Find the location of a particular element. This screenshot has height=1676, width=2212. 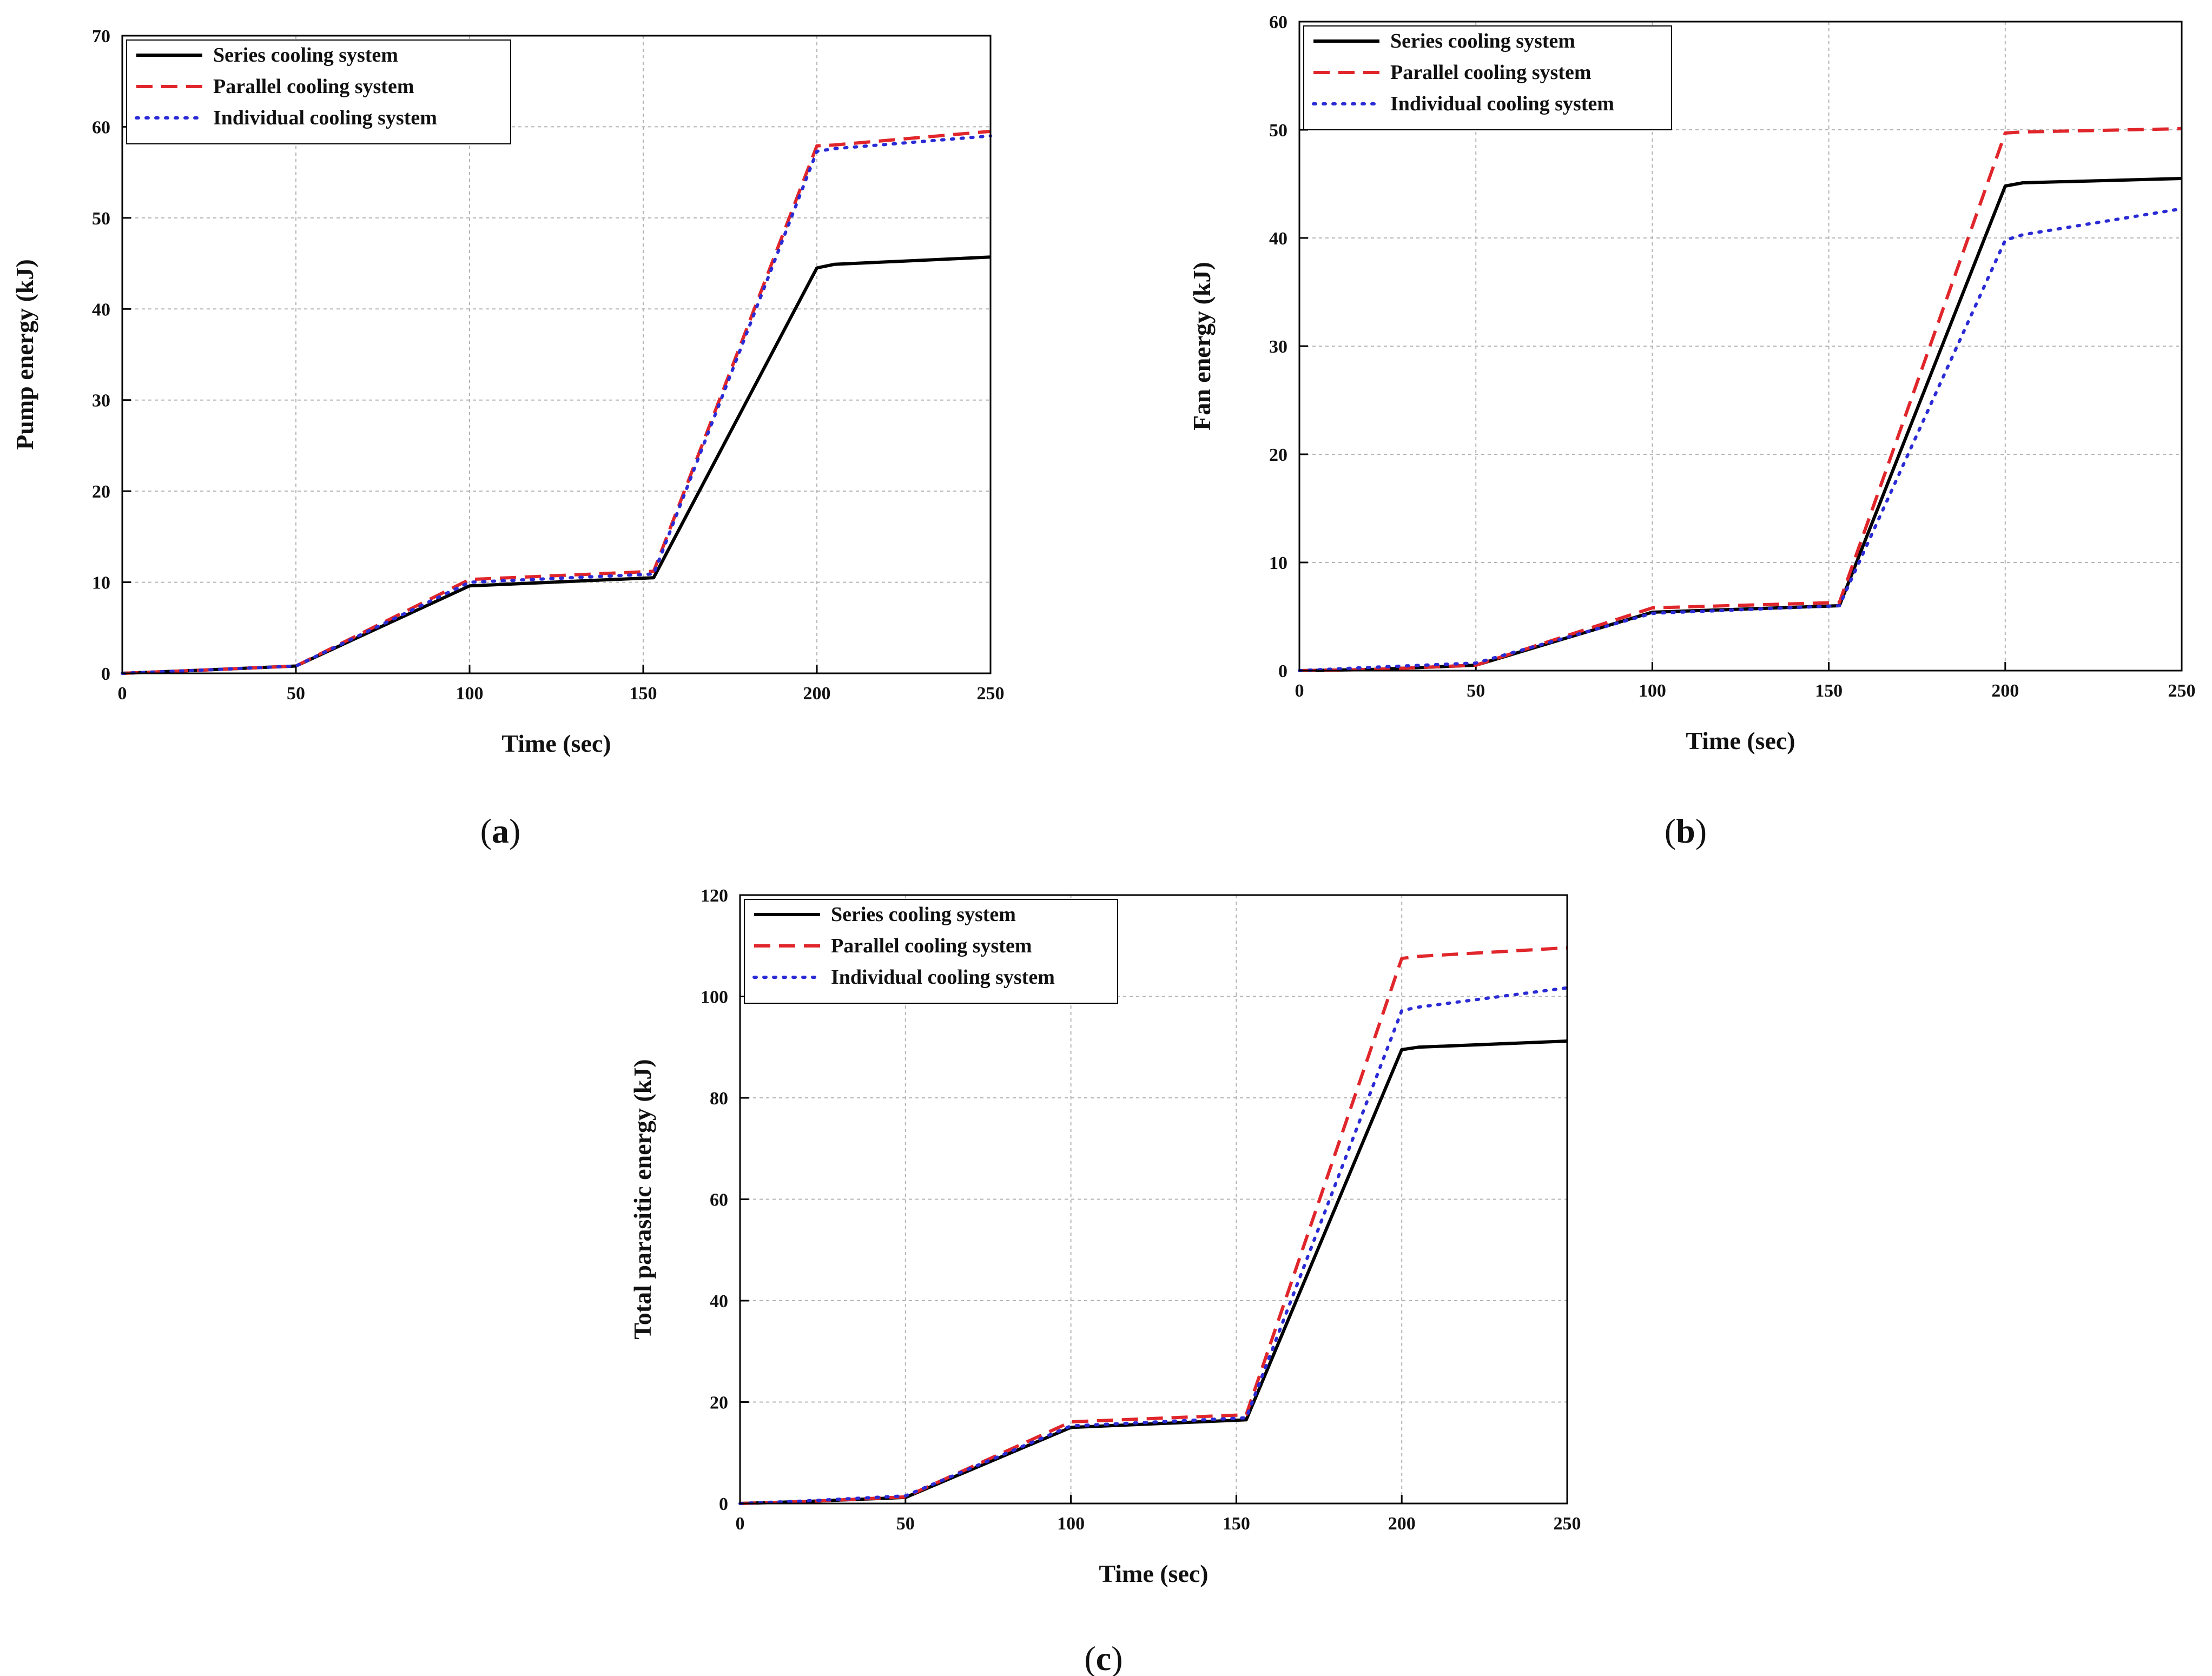

plot-frame is located at coordinates (1153, 1199).